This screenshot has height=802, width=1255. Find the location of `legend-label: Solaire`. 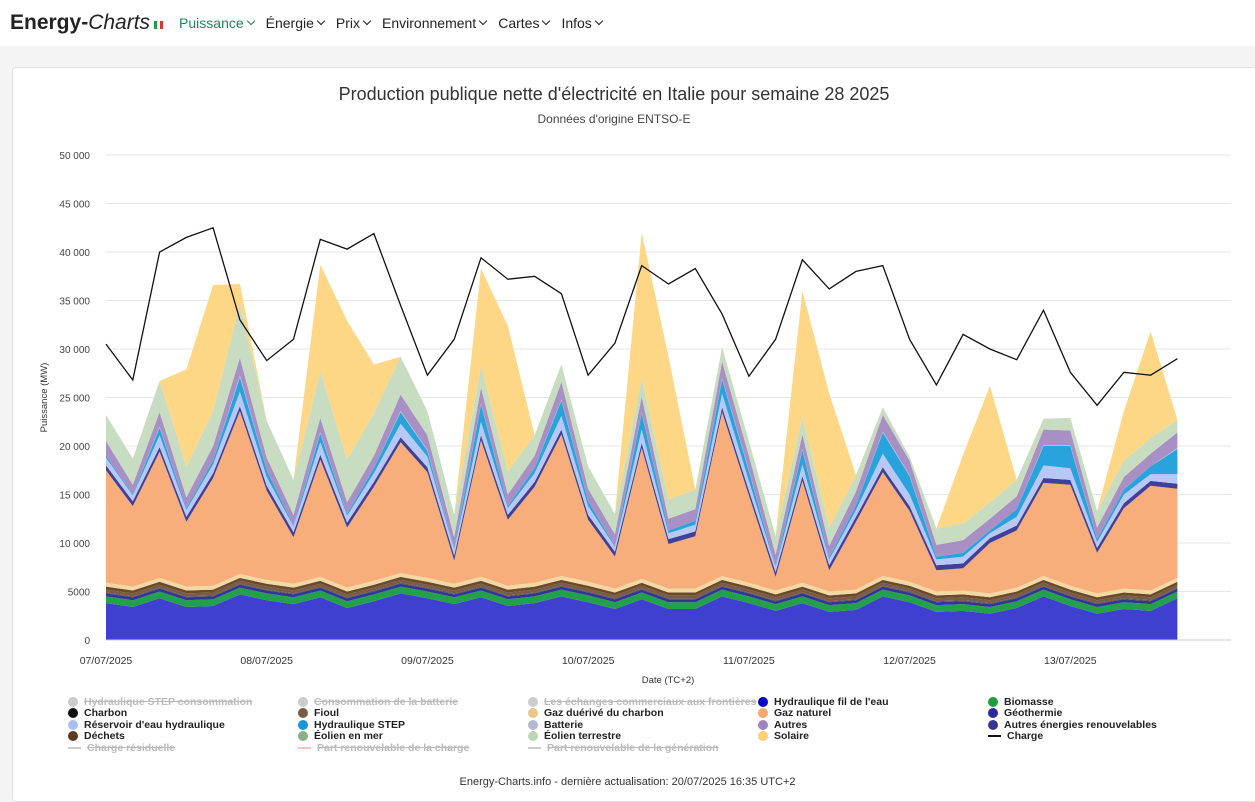

legend-label: Solaire is located at coordinates (792, 736).